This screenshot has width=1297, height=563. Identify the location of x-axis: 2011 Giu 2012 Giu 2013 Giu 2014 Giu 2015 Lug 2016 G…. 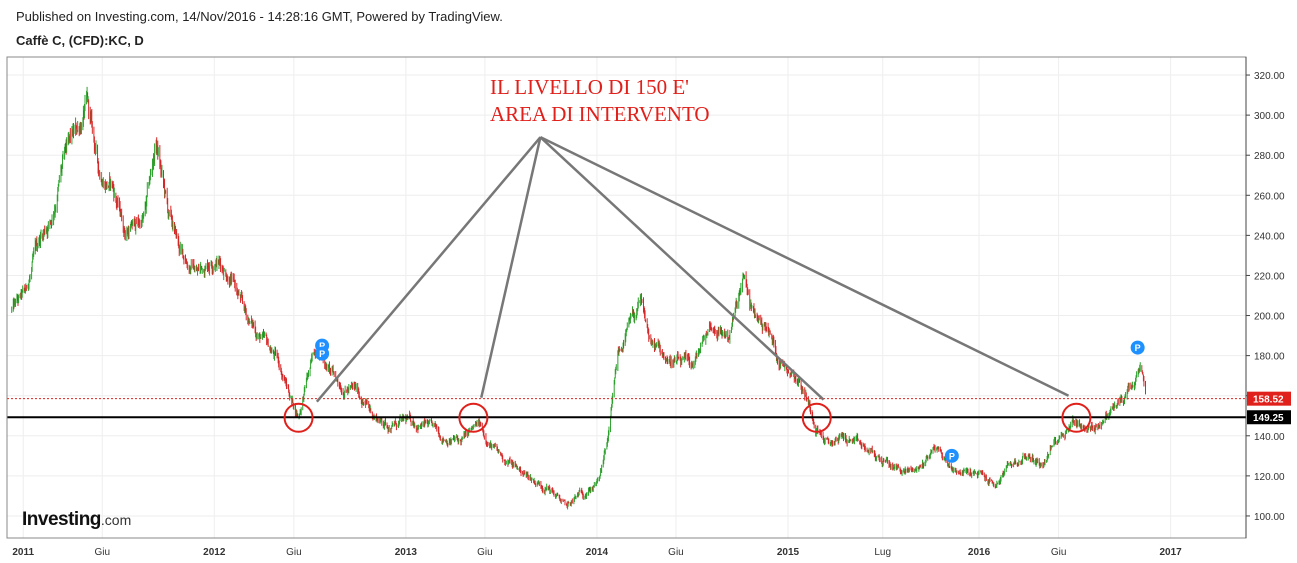
(597, 552).